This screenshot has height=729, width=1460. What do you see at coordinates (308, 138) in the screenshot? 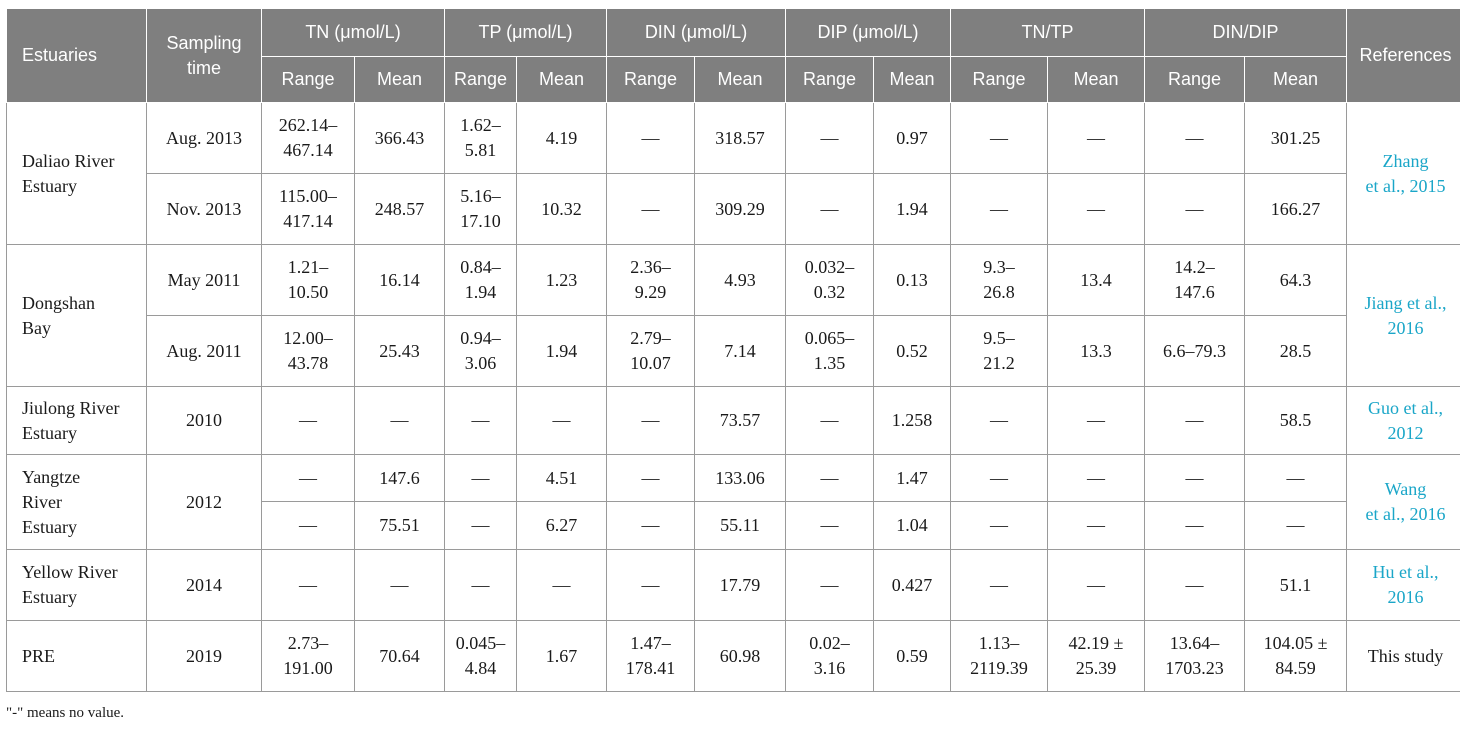
I see `tn-range: 262.14– 467.14` at bounding box center [308, 138].